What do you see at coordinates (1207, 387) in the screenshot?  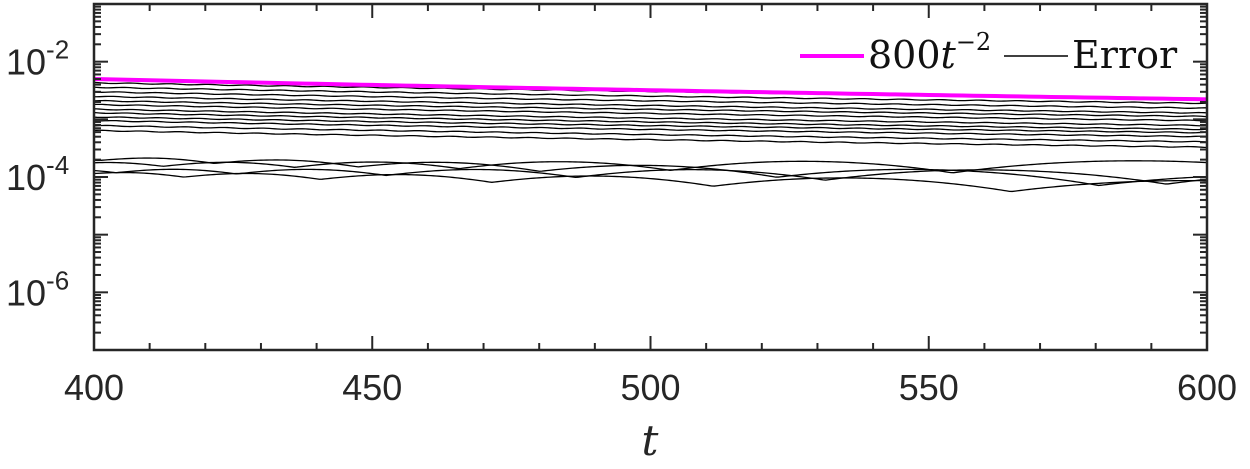 I see `x-tick-label: 600` at bounding box center [1207, 387].